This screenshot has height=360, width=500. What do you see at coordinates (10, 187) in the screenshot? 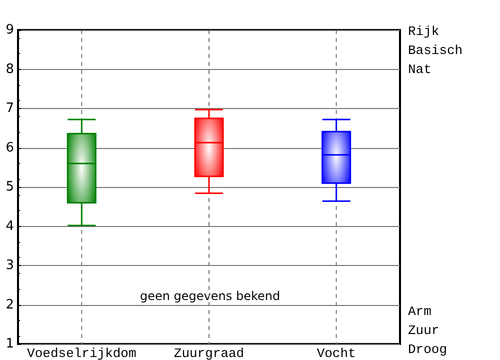
I see `y-tick-label: 5` at bounding box center [10, 187].